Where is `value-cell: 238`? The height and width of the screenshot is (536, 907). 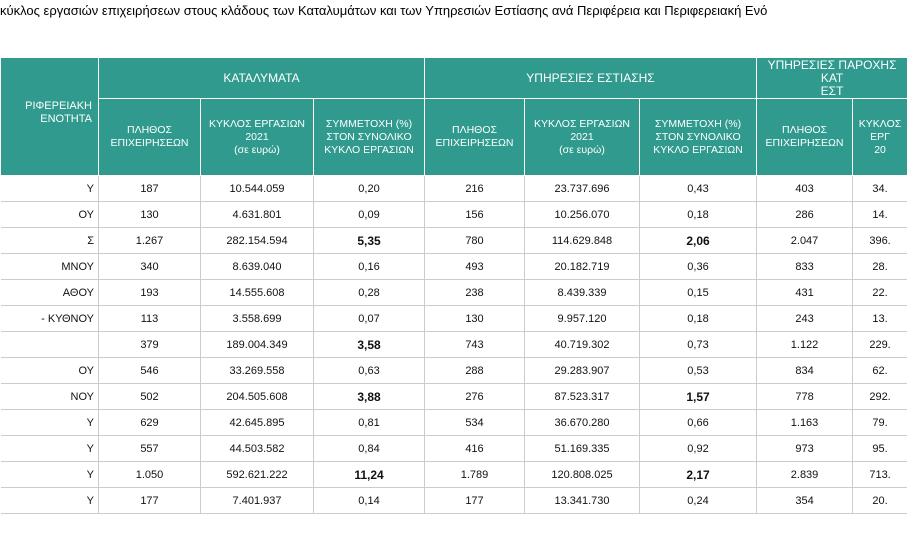
value-cell: 238 is located at coordinates (474, 292).